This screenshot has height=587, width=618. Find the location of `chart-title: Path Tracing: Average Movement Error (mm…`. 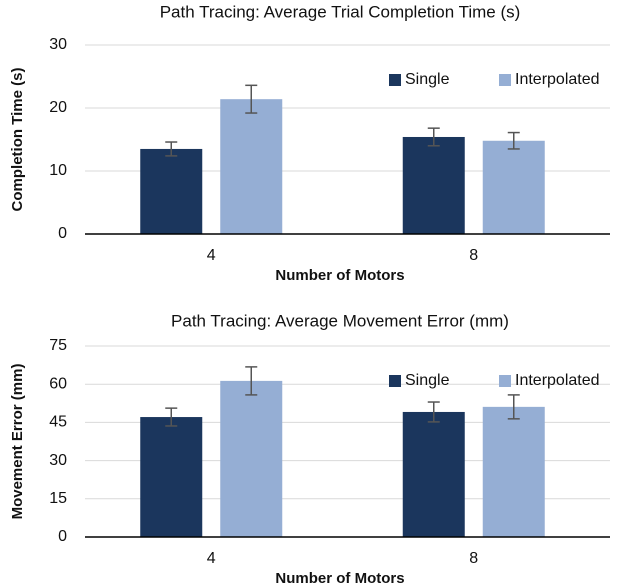

chart-title: Path Tracing: Average Movement Error (mm… is located at coordinates (340, 320).